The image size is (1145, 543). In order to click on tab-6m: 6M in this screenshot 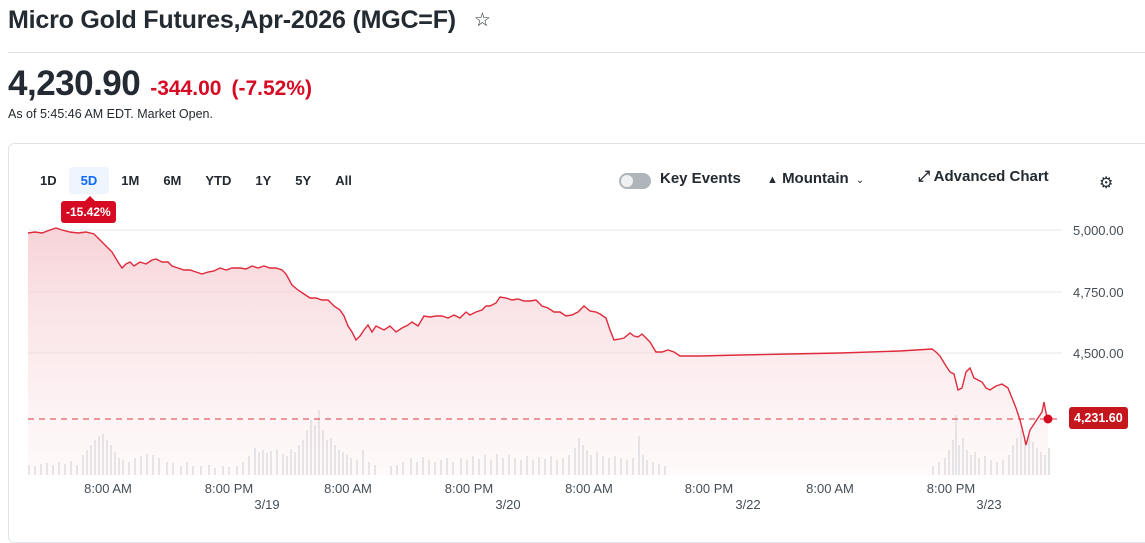, I will do `click(172, 180)`.